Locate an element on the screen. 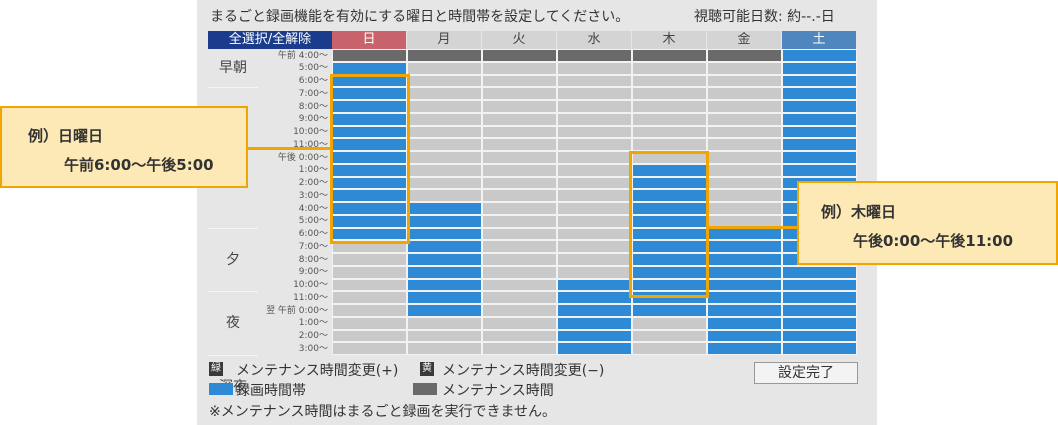 This screenshot has width=1058, height=425. day-header-3: 水 is located at coordinates (594, 40).